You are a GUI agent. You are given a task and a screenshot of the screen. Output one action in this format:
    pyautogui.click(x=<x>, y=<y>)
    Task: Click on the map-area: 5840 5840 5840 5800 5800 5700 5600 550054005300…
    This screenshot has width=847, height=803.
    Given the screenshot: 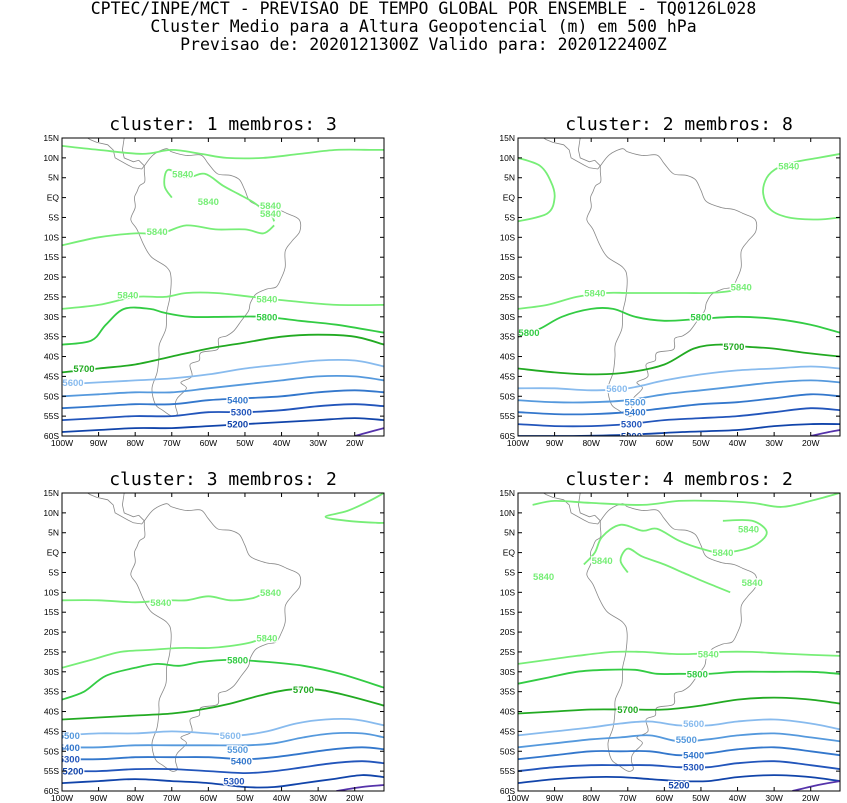 What is the action you would take?
    pyautogui.click(x=679, y=290)
    